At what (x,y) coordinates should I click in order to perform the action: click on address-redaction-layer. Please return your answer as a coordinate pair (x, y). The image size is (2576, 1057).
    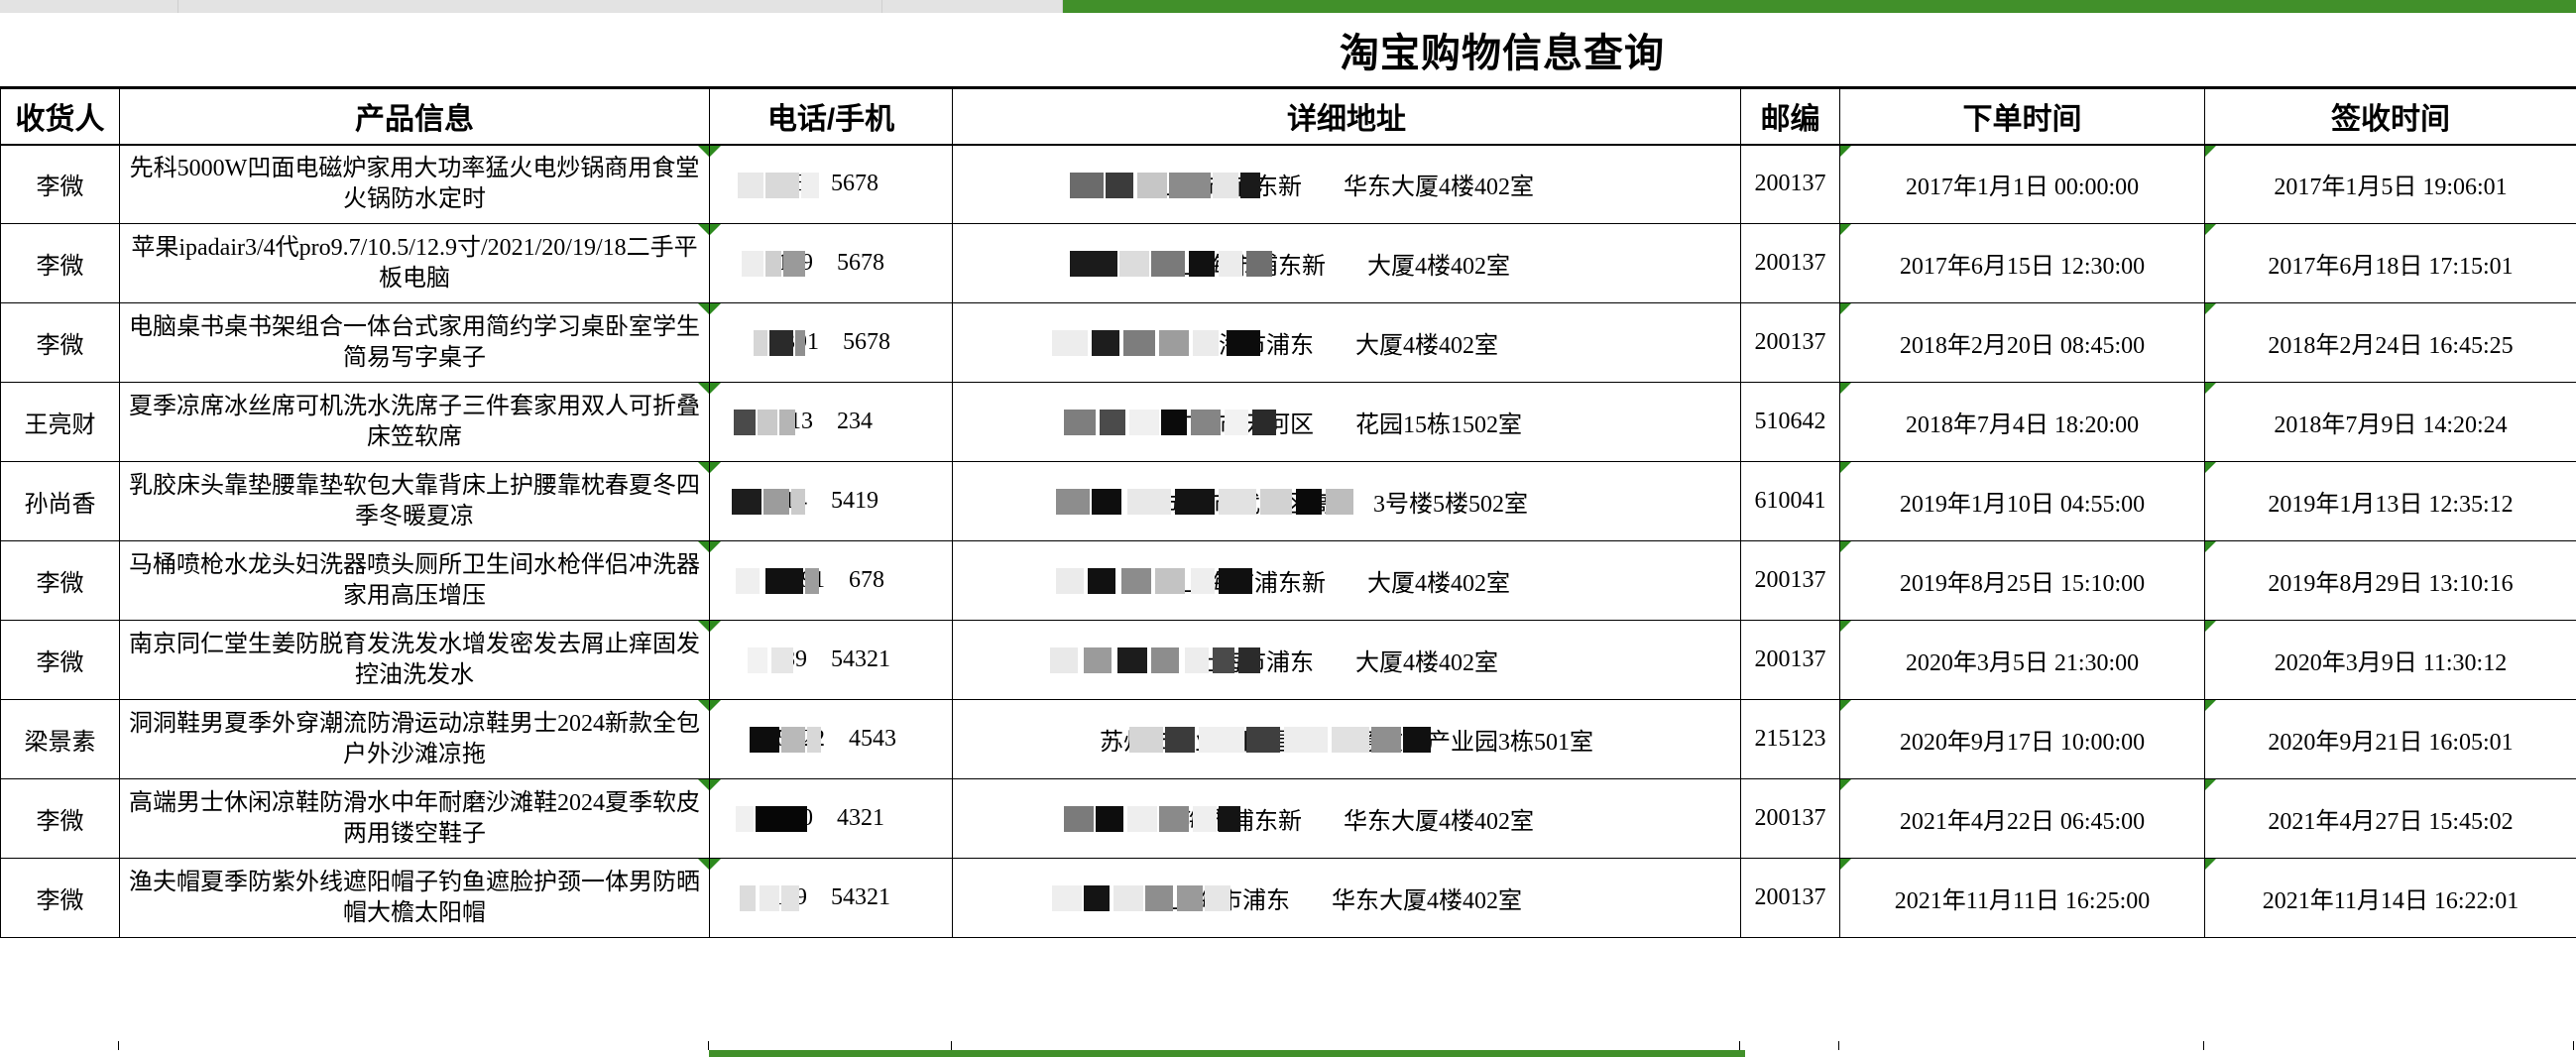
    Looking at the image, I should click on (1347, 263).